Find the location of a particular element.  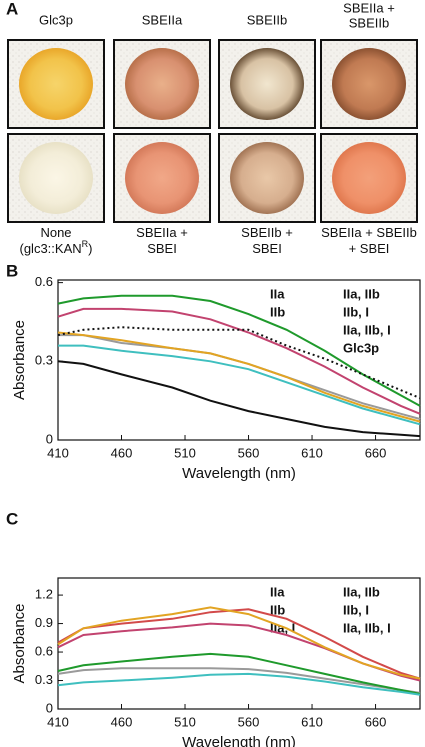

y-tick-label: 0.9 is located at coordinates (44, 622).